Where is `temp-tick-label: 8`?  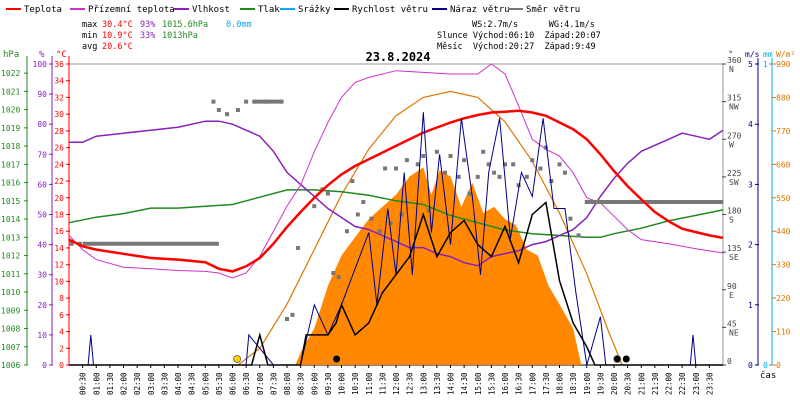
temp-tick-label: 8 is located at coordinates (61, 298).